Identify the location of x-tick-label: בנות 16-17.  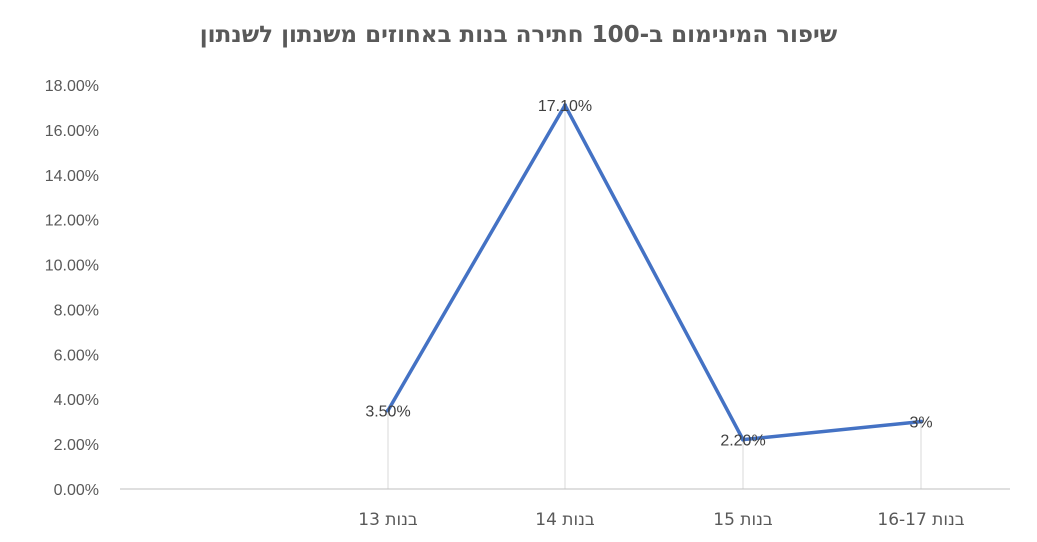
(920, 520).